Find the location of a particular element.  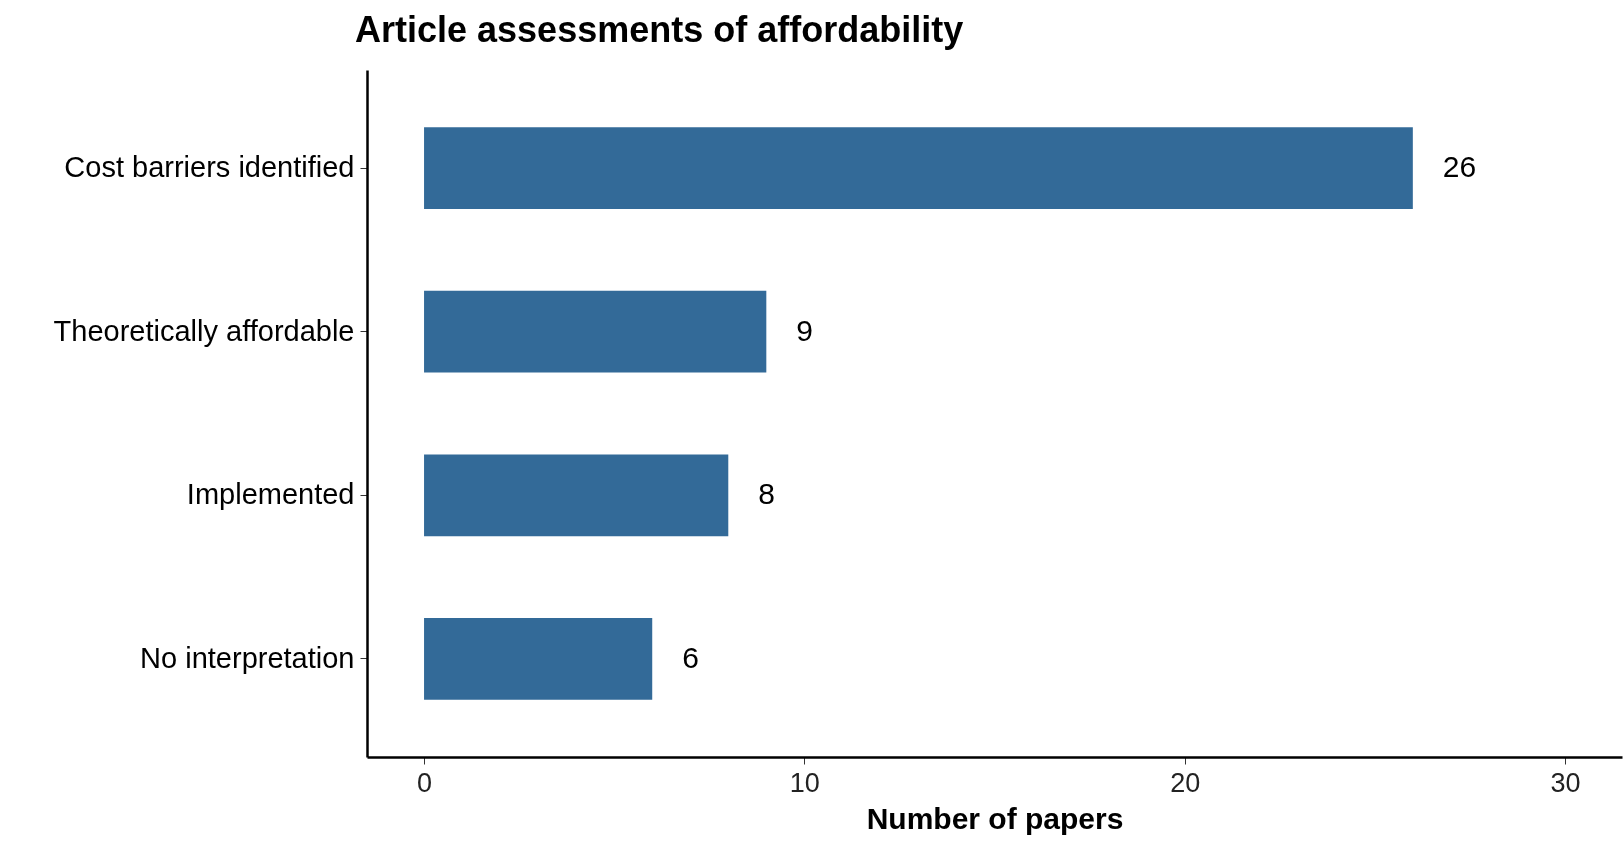

data-label: 6 is located at coordinates (690, 657).